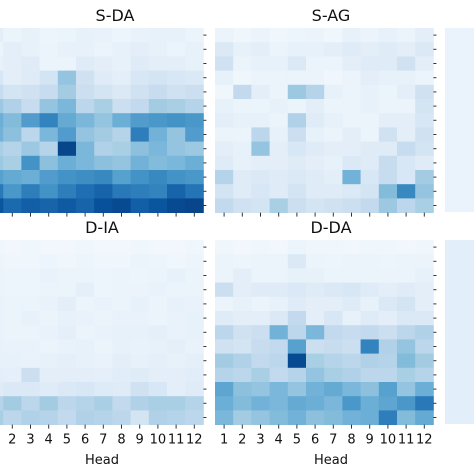 The height and width of the screenshot is (474, 474). I want to click on x-tick-labels: 123456789101112123456789101112, so click(220, 440).